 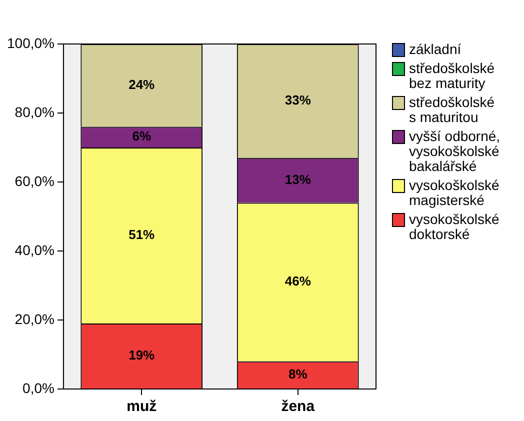 What do you see at coordinates (34, 250) in the screenshot?
I see `y-tick-label: 40,0%` at bounding box center [34, 250].